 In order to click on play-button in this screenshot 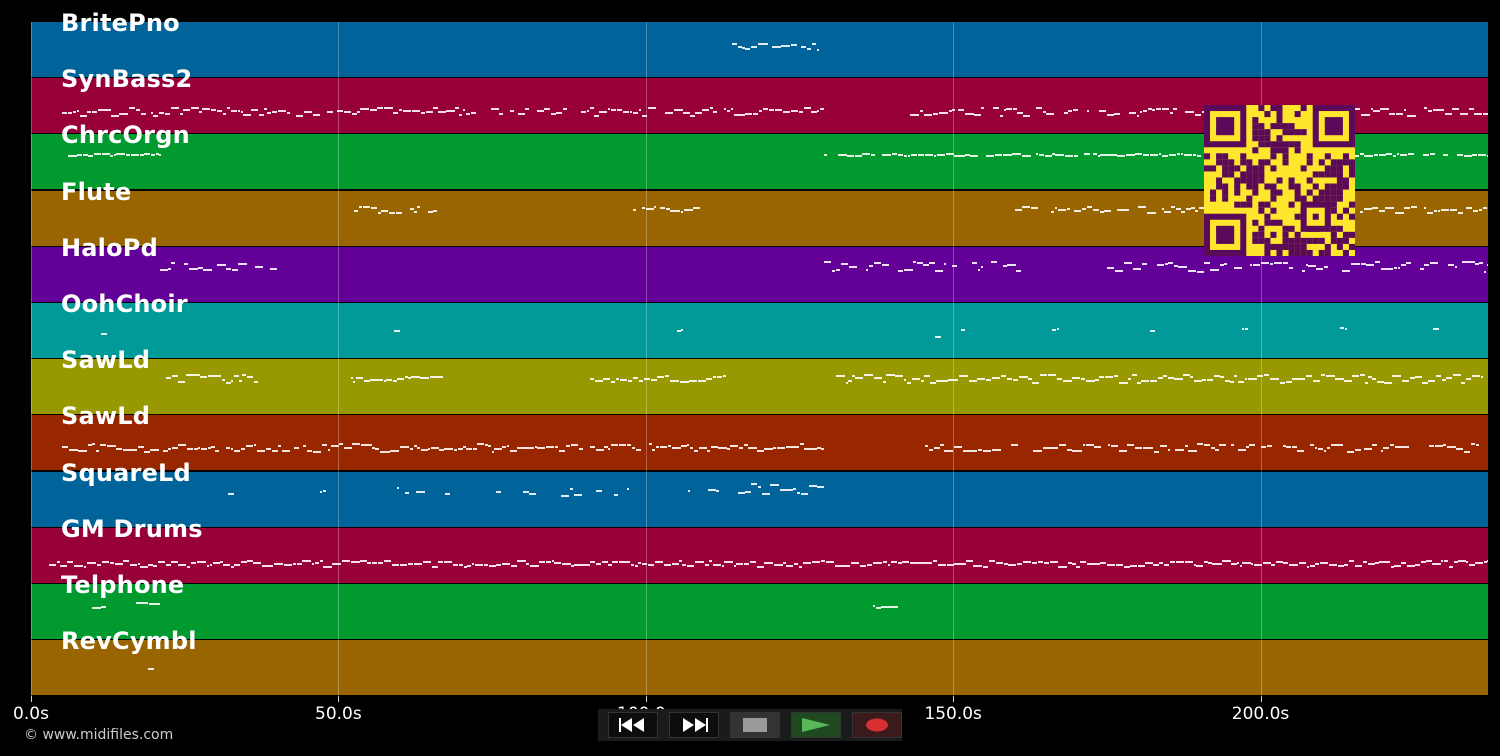, I will do `click(816, 725)`.